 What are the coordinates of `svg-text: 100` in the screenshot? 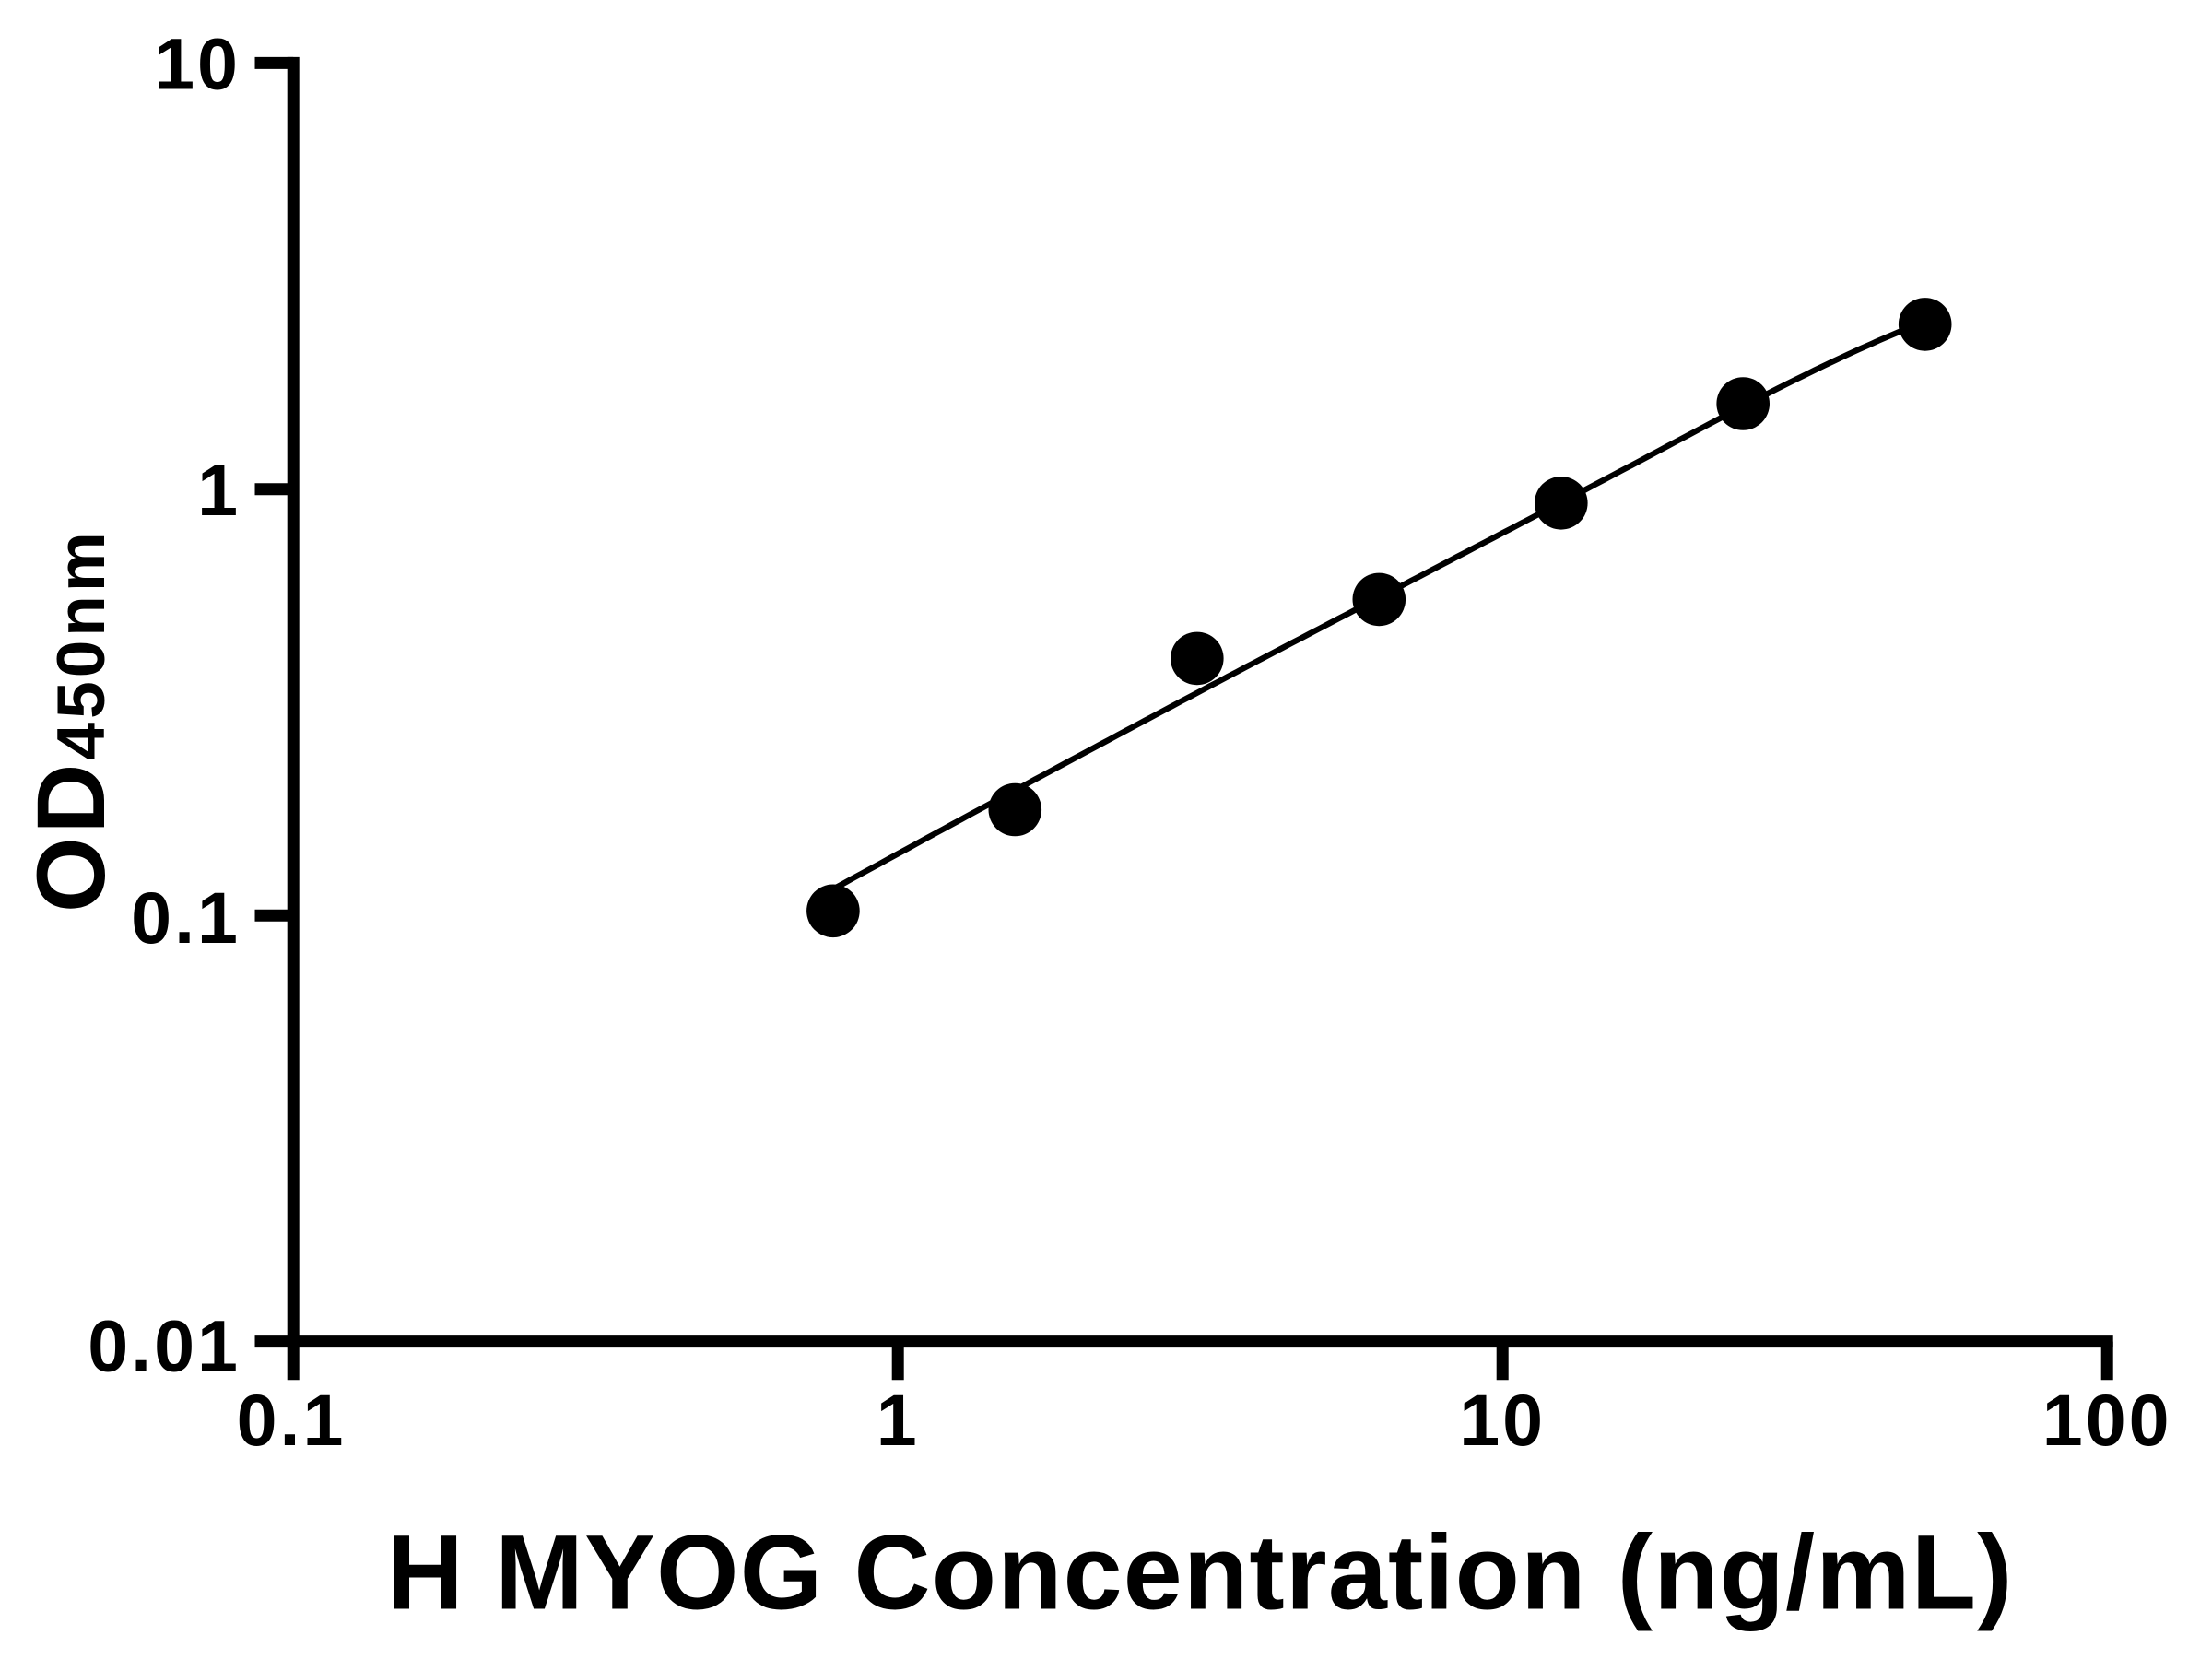 It's located at (2107, 1420).